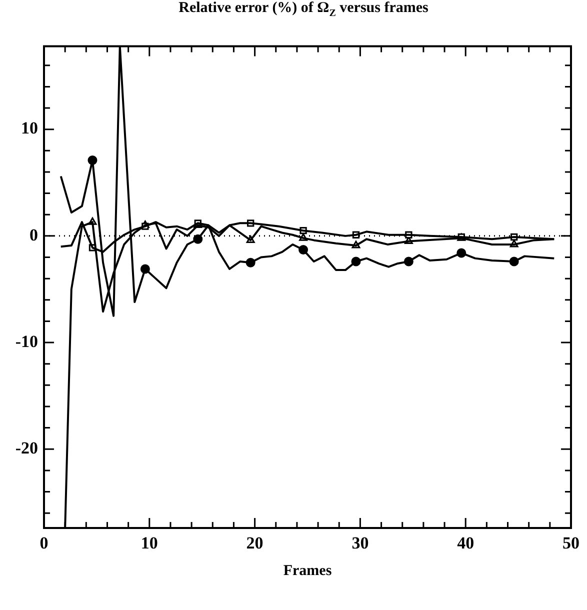 This screenshot has width=587, height=610. Describe the element at coordinates (255, 543) in the screenshot. I see `x-tick-label: 20` at that location.